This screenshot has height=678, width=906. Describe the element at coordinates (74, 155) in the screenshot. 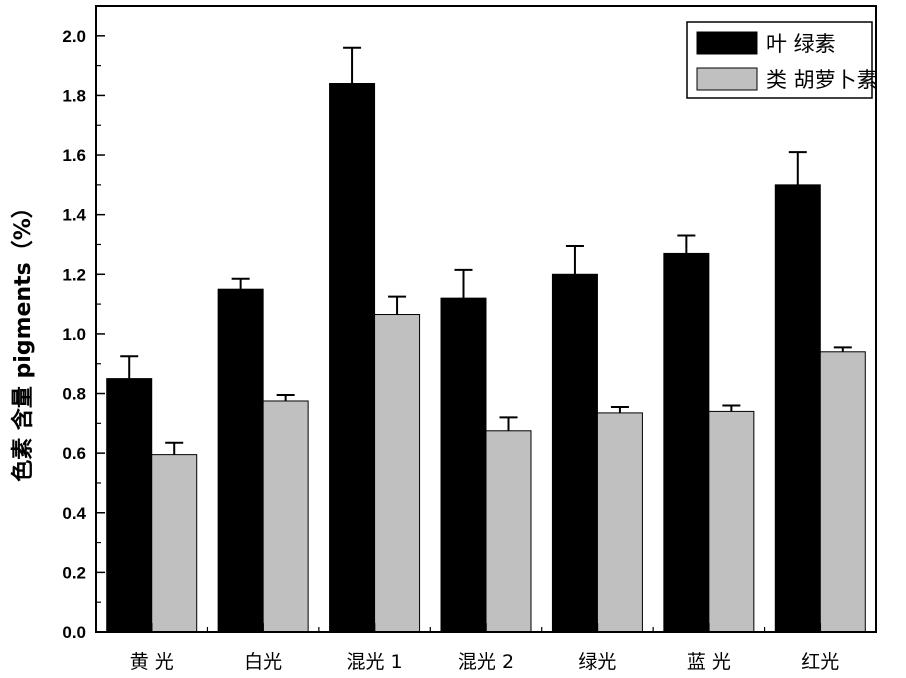

I see `y-tick-label: 1.6` at that location.